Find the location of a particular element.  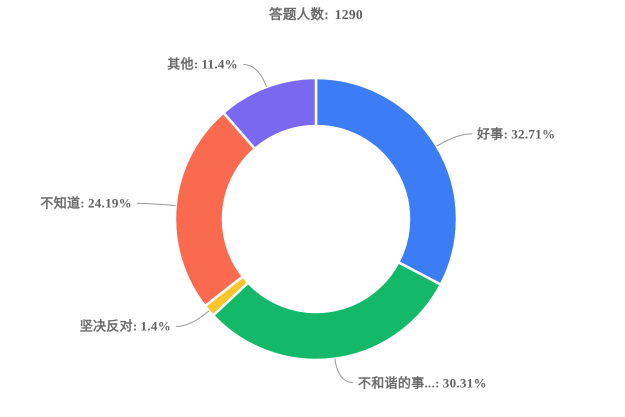

chart-title-value: 1290 is located at coordinates (348, 14).